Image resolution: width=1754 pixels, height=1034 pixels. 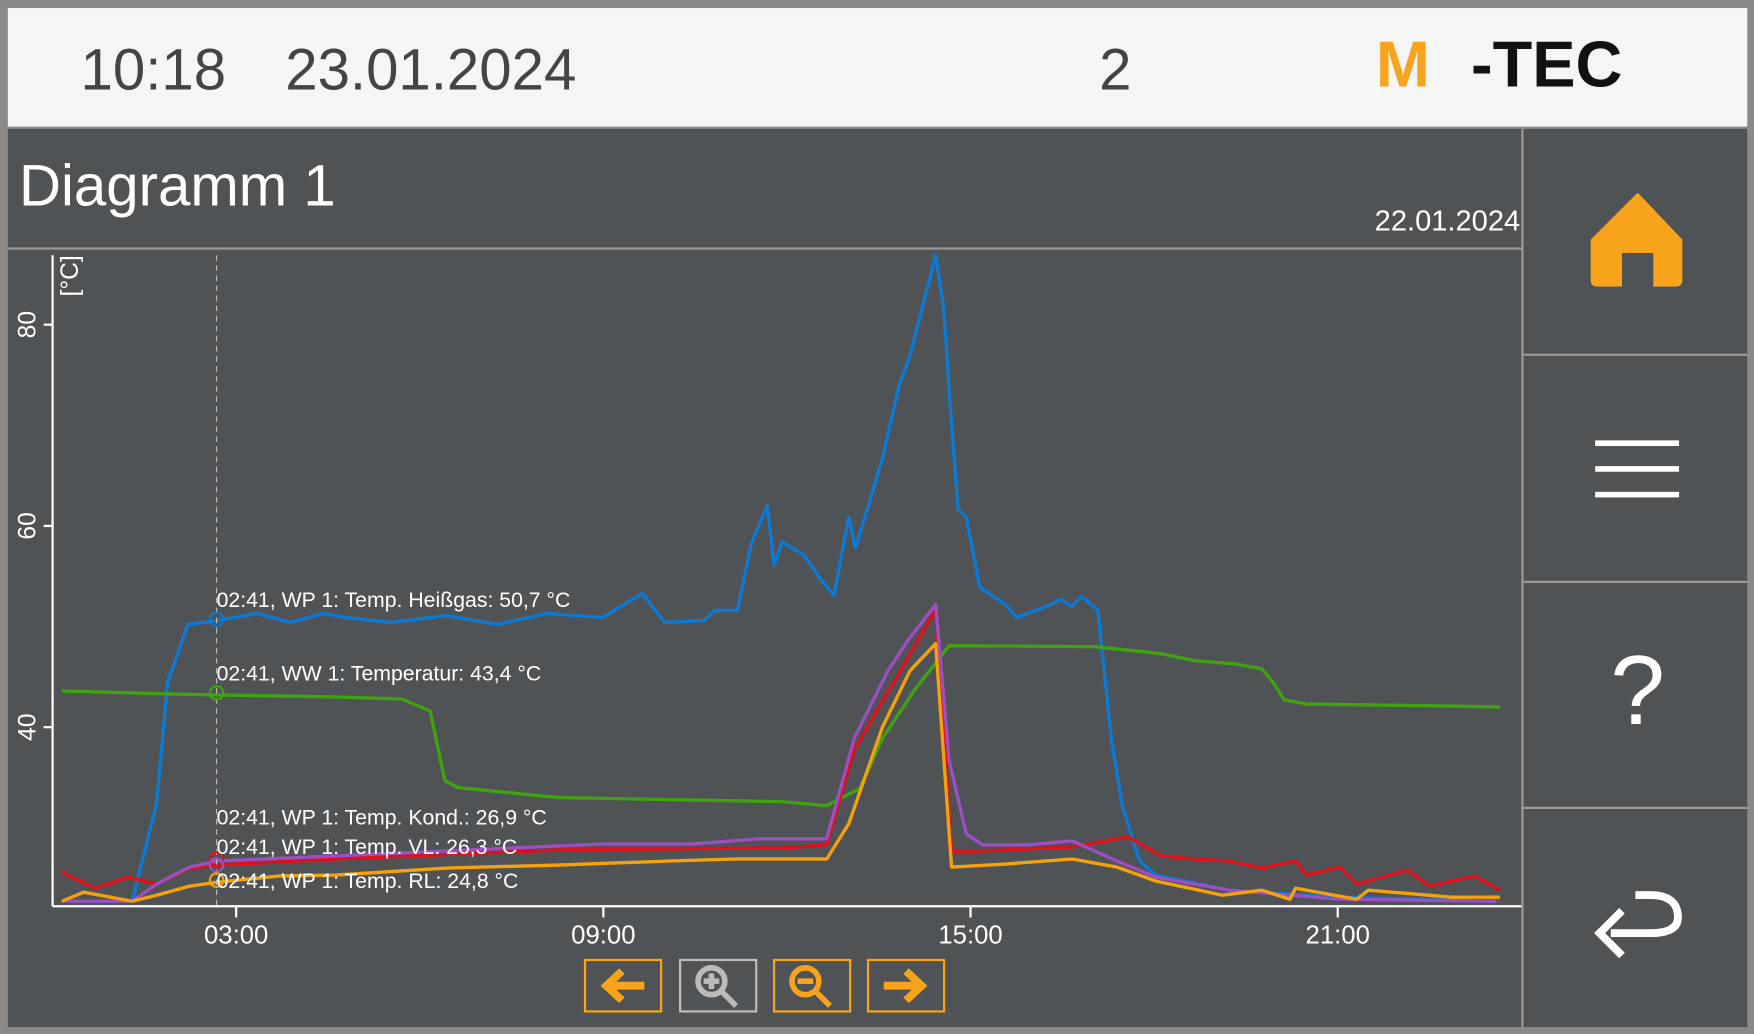 I want to click on y-tick-label: 40, so click(x=28, y=726).